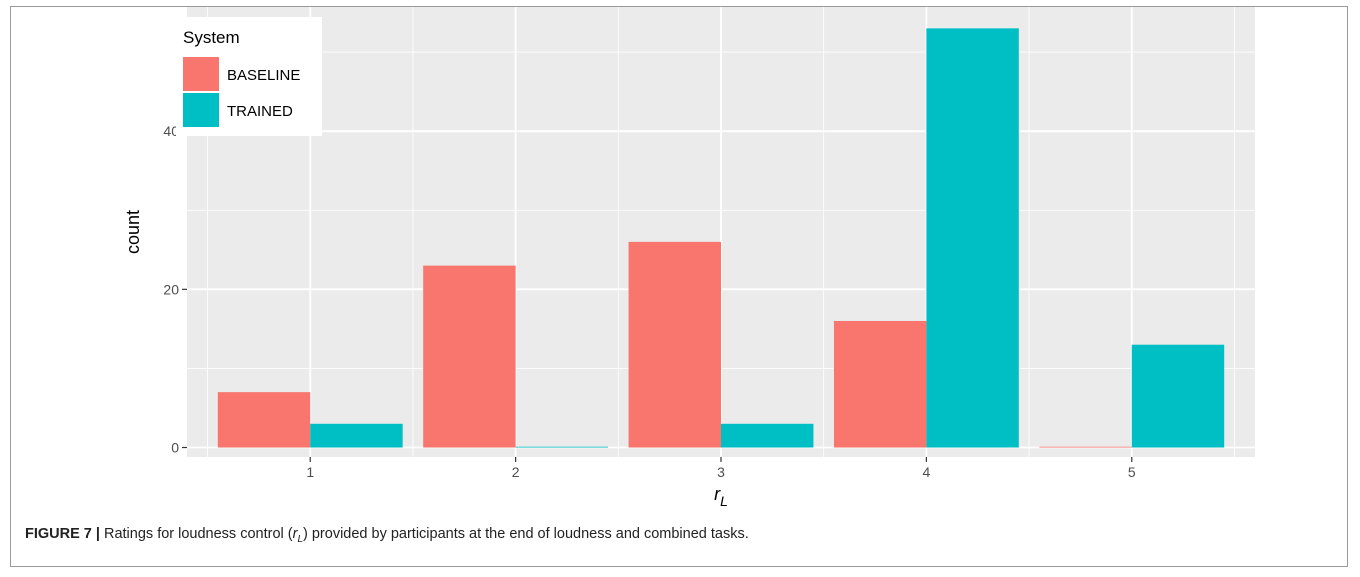 The image size is (1360, 577). I want to click on legend-title: System, so click(211, 37).